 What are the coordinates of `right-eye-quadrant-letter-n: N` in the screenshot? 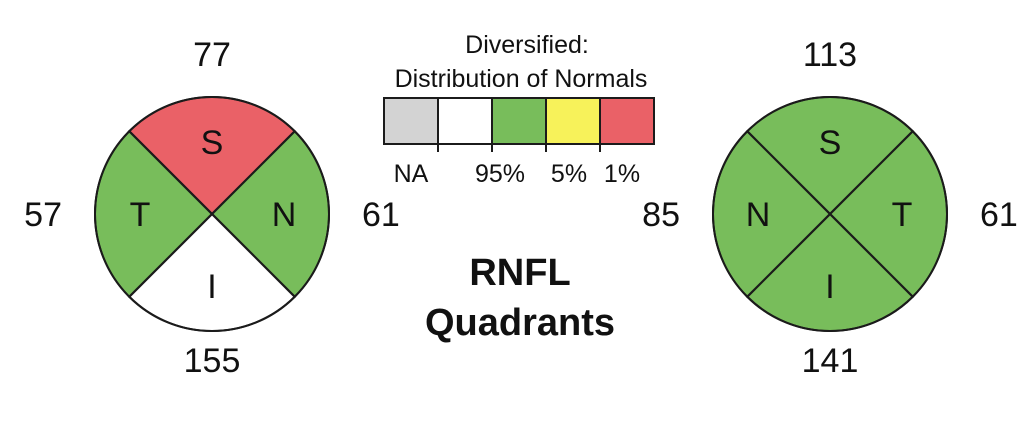 It's located at (758, 215).